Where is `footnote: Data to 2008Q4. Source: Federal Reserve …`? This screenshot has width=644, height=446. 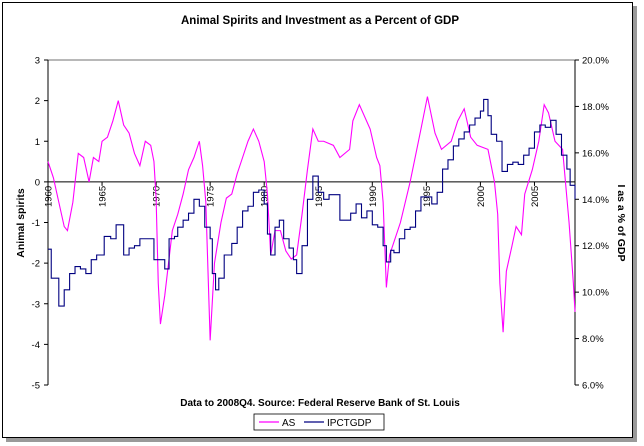 footnote: Data to 2008Q4. Source: Federal Reserve … is located at coordinates (320, 403).